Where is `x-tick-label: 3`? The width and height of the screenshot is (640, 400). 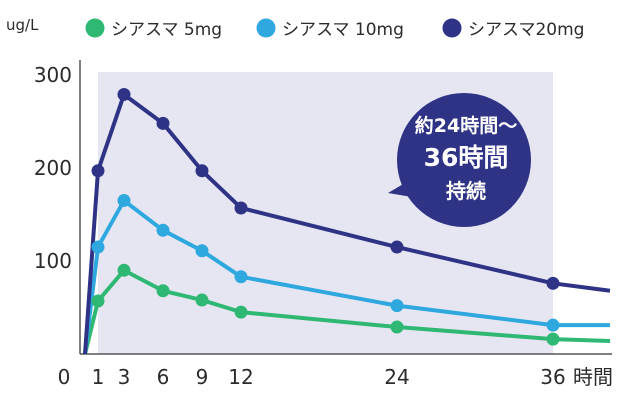
x-tick-label: 3 is located at coordinates (124, 377).